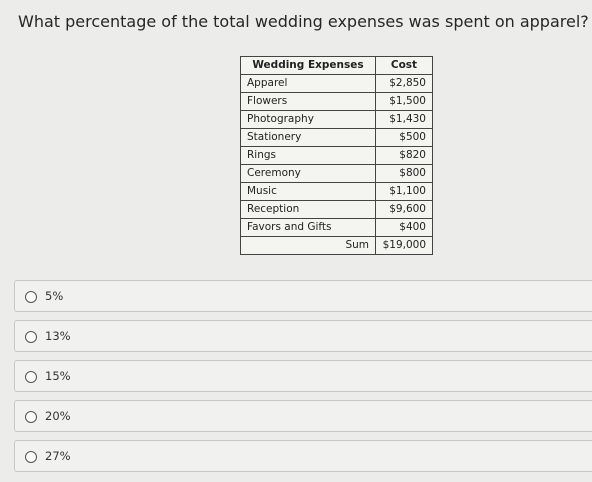  I want to click on expense-item: Flowers, so click(308, 101).